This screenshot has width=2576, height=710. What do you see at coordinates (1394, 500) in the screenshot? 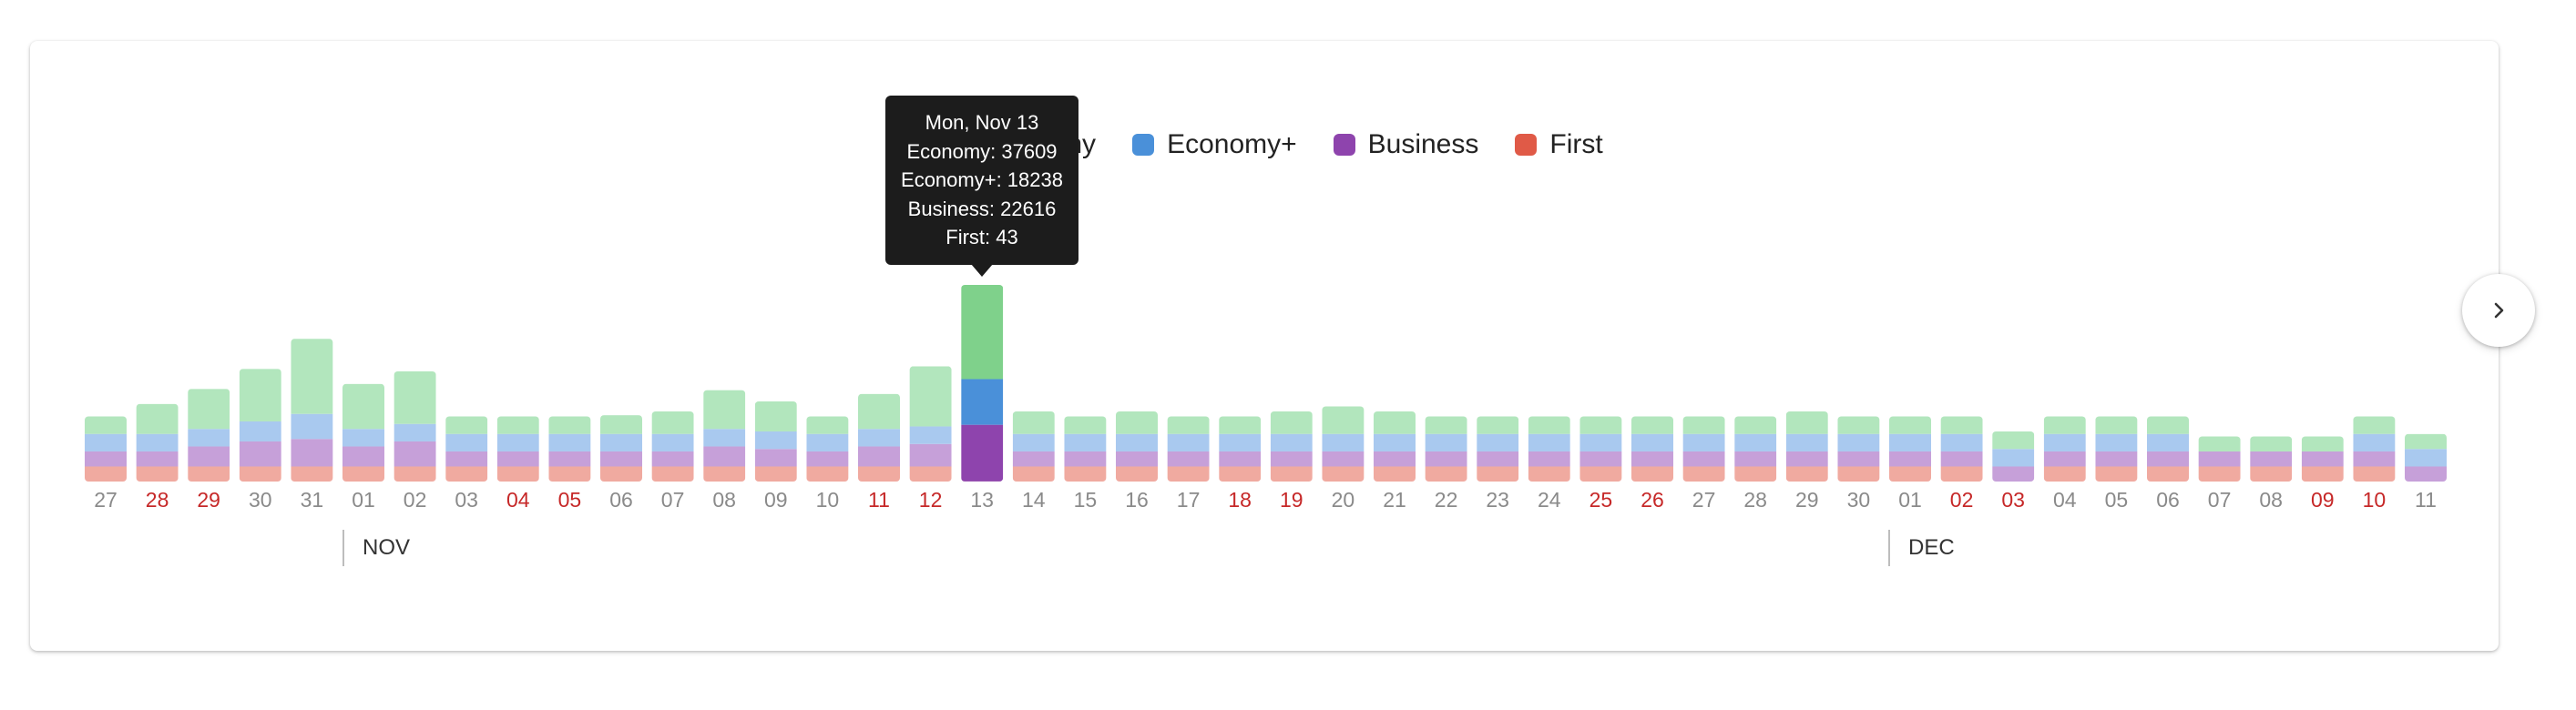
I see `x-tick-label: 21` at bounding box center [1394, 500].